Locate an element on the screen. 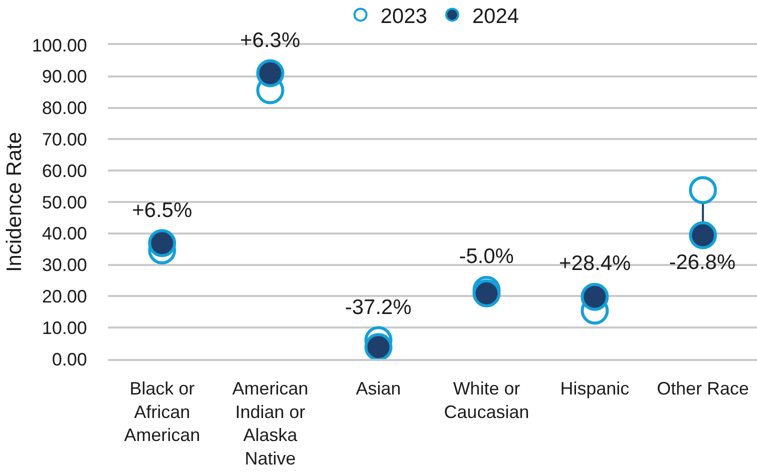 This screenshot has height=474, width=757. annotation: -5.0% is located at coordinates (486, 256).